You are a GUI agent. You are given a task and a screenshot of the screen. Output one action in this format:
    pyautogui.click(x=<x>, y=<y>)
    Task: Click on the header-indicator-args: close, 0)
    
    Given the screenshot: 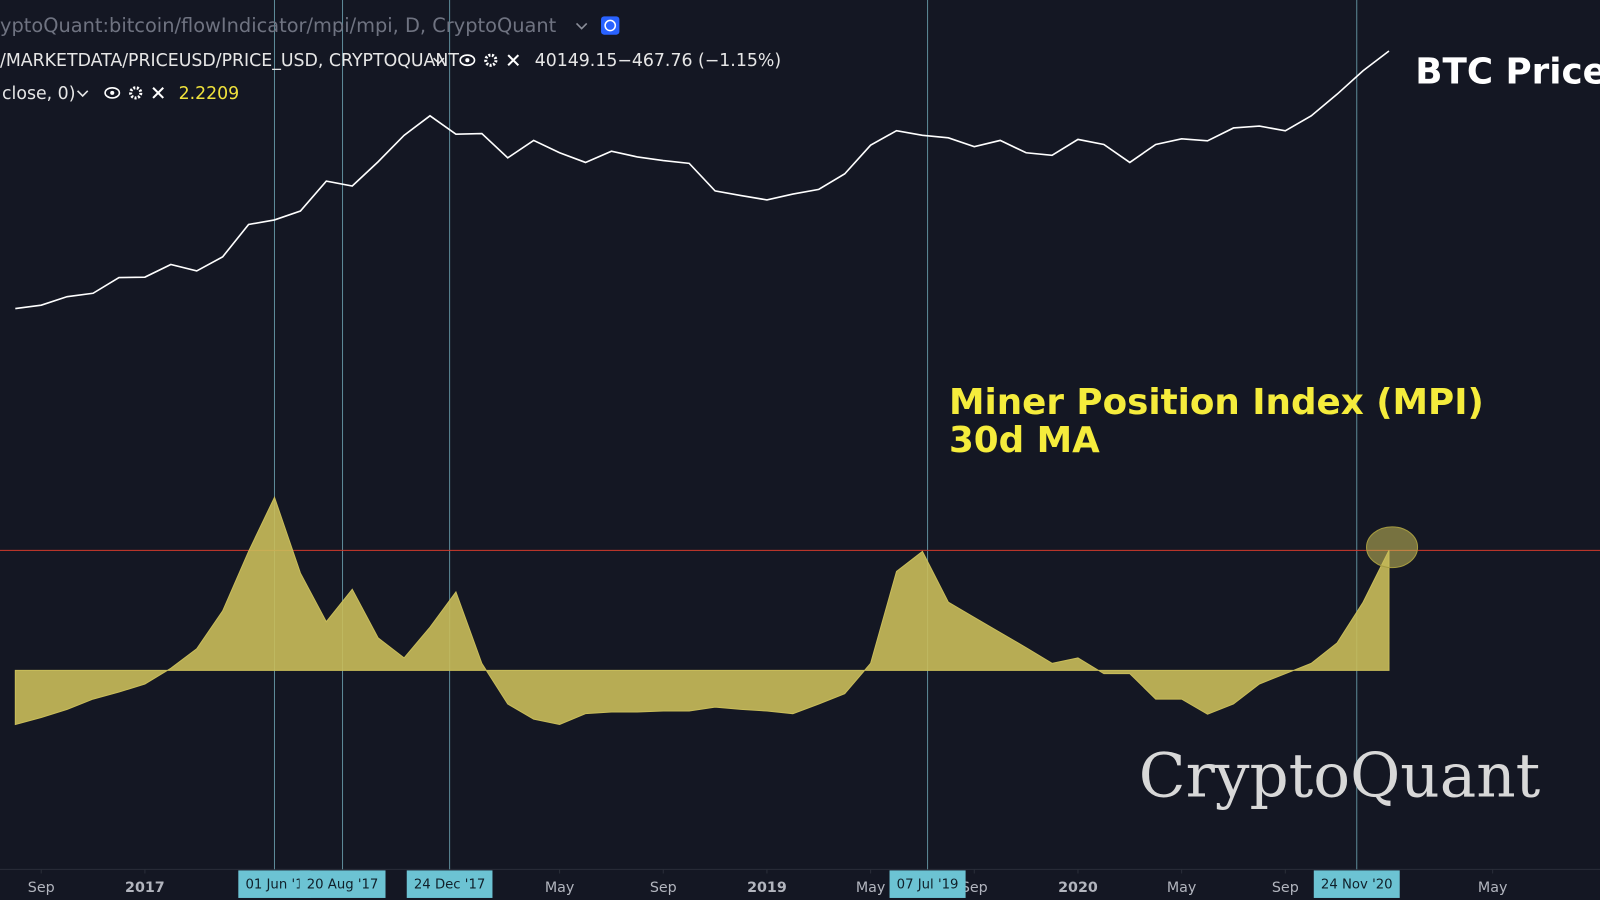 What is the action you would take?
    pyautogui.click(x=38, y=94)
    